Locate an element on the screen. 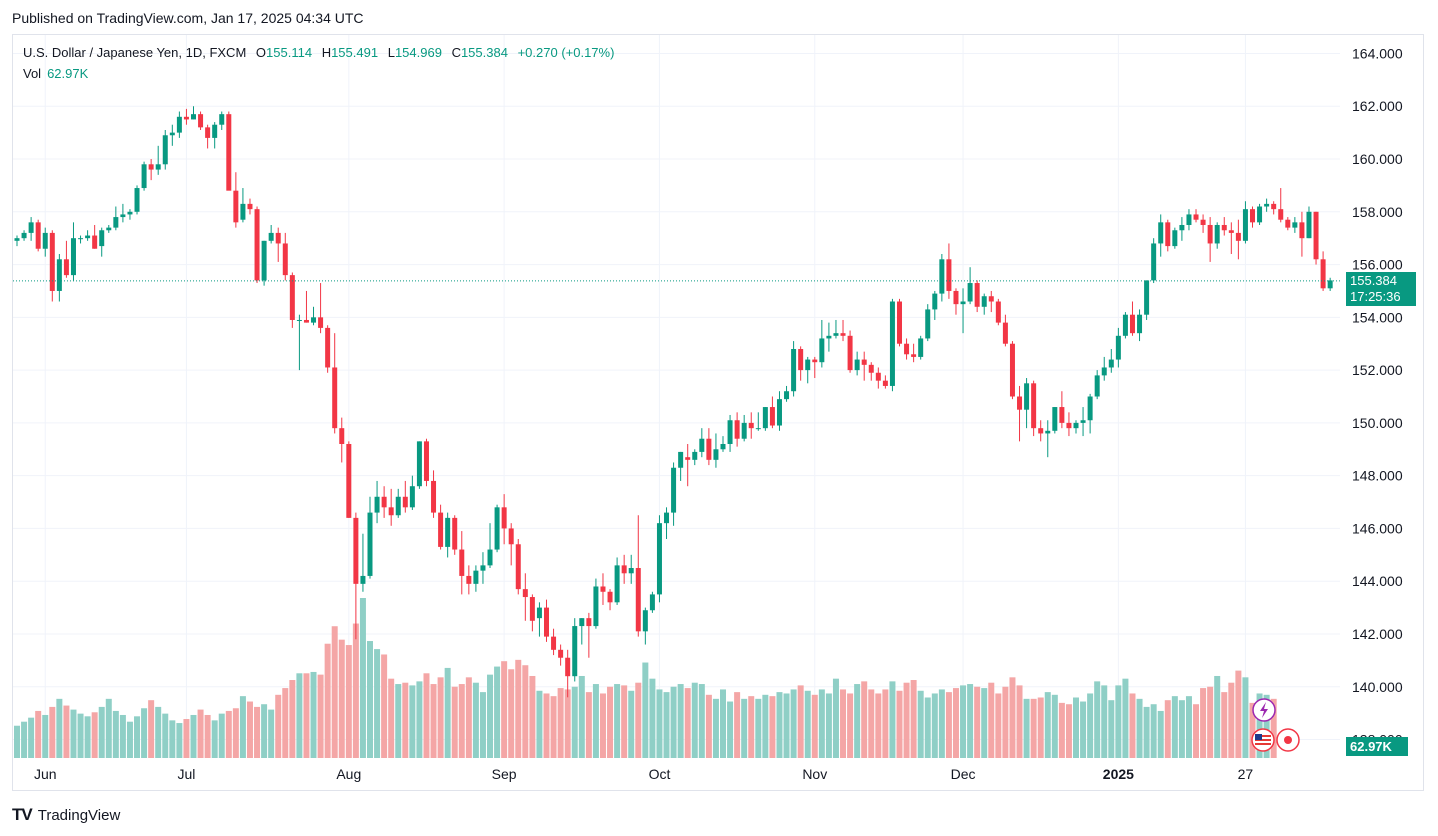  y-tick-label: 150.000 is located at coordinates (1377, 423).